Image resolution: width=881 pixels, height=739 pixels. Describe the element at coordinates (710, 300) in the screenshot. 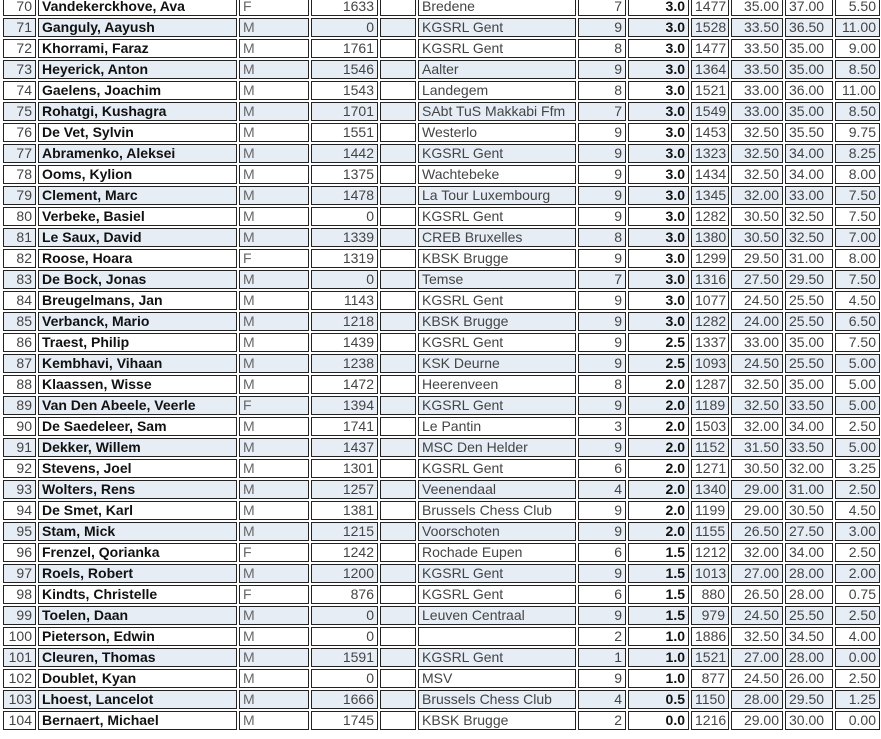

I see `performance-rating-cell: 1077` at that location.